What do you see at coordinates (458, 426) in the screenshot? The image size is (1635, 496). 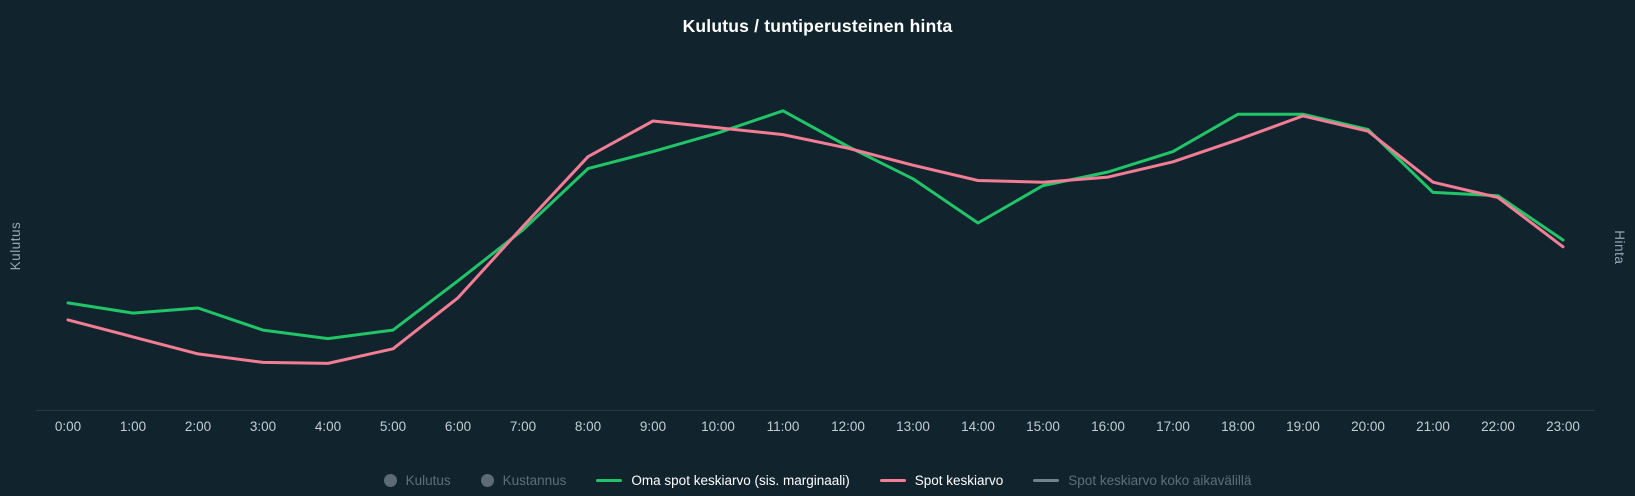 I see `x-axis-tick-label: 6:00` at bounding box center [458, 426].